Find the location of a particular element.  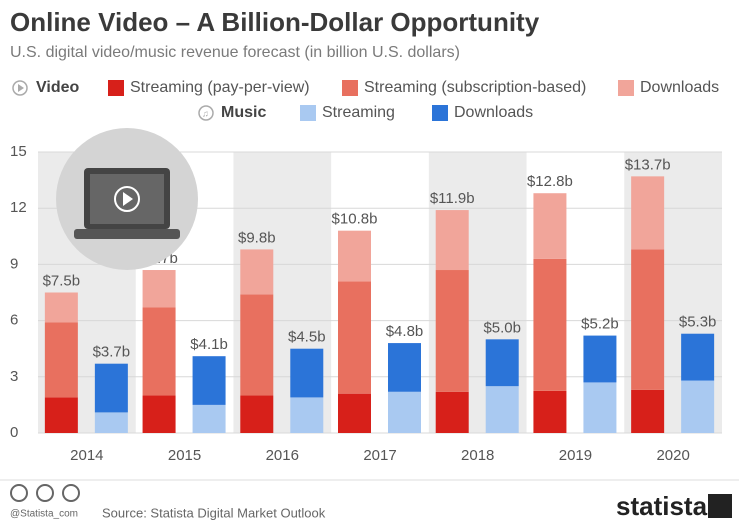

legend-group: Video is located at coordinates (58, 87).